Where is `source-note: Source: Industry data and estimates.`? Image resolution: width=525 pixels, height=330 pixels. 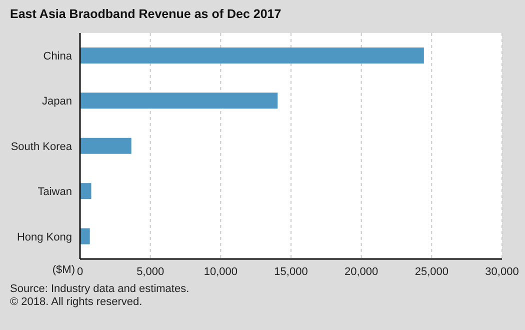 source-note: Source: Industry data and estimates. is located at coordinates (100, 289).